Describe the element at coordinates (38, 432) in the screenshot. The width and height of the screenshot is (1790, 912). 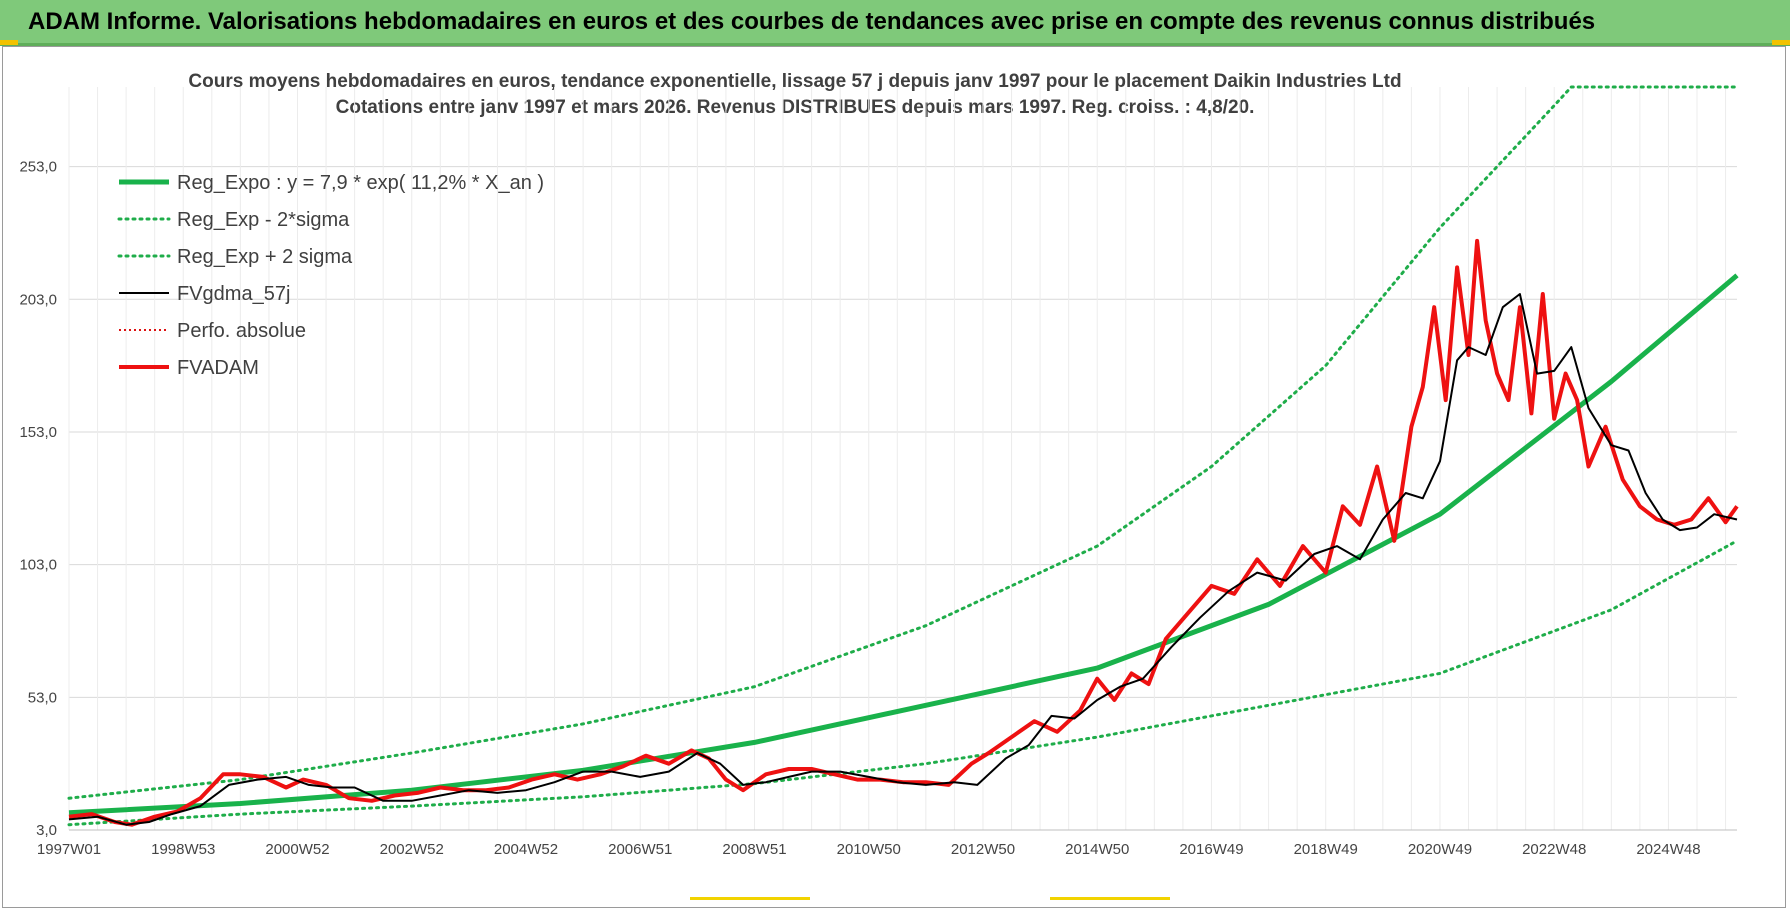
I see `y-tick-label: 153,0` at that location.